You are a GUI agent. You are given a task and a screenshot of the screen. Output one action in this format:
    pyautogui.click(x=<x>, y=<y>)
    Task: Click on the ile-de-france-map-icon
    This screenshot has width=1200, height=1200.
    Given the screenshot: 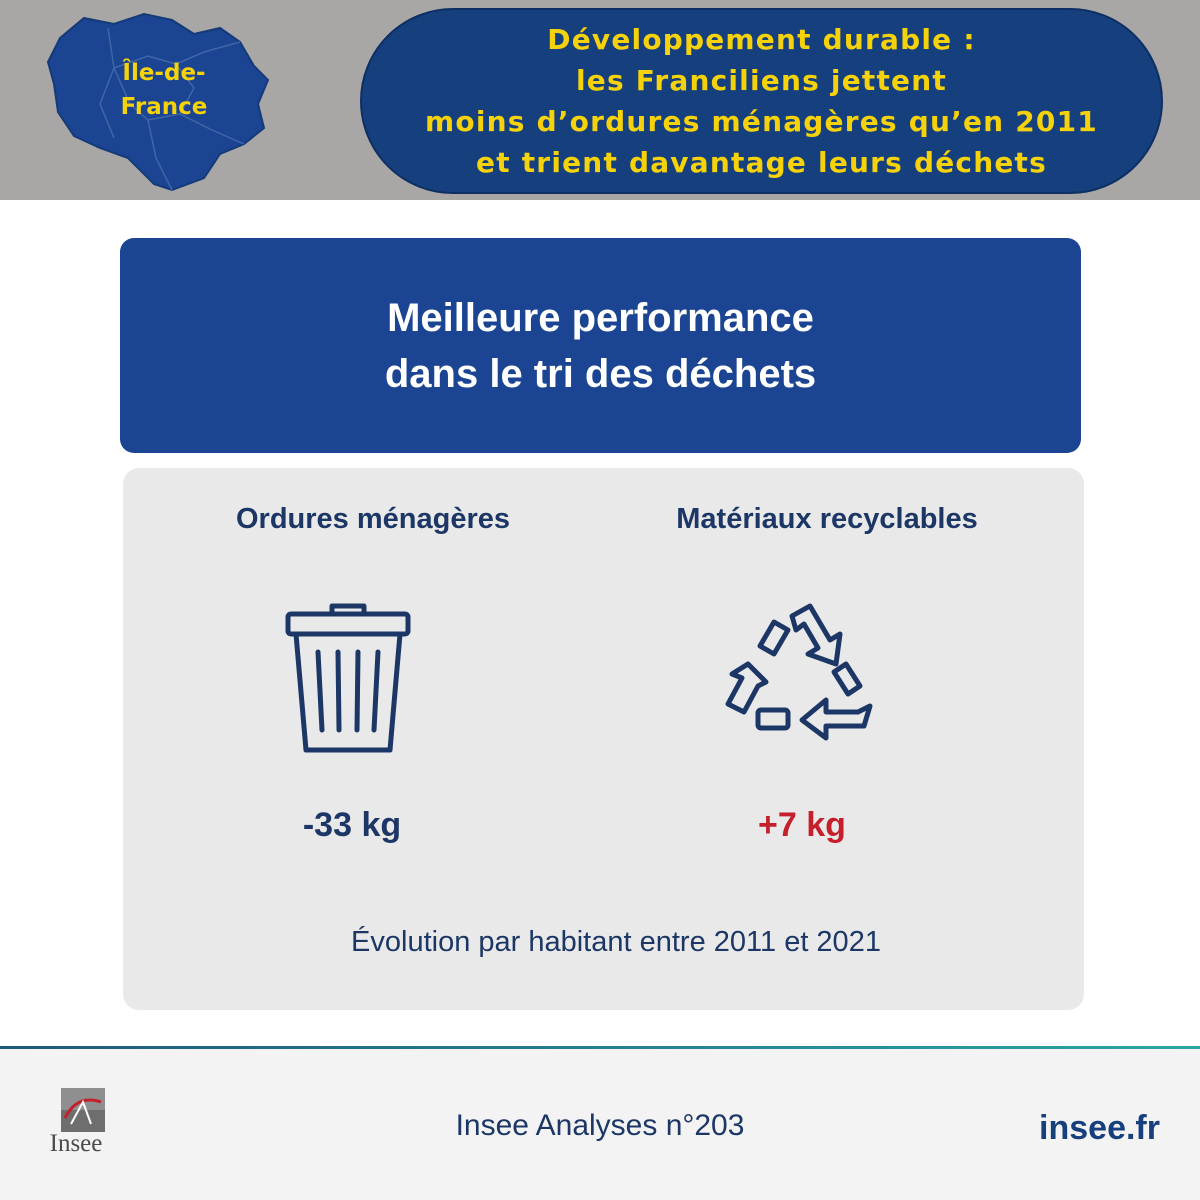 What is the action you would take?
    pyautogui.click(x=158, y=102)
    